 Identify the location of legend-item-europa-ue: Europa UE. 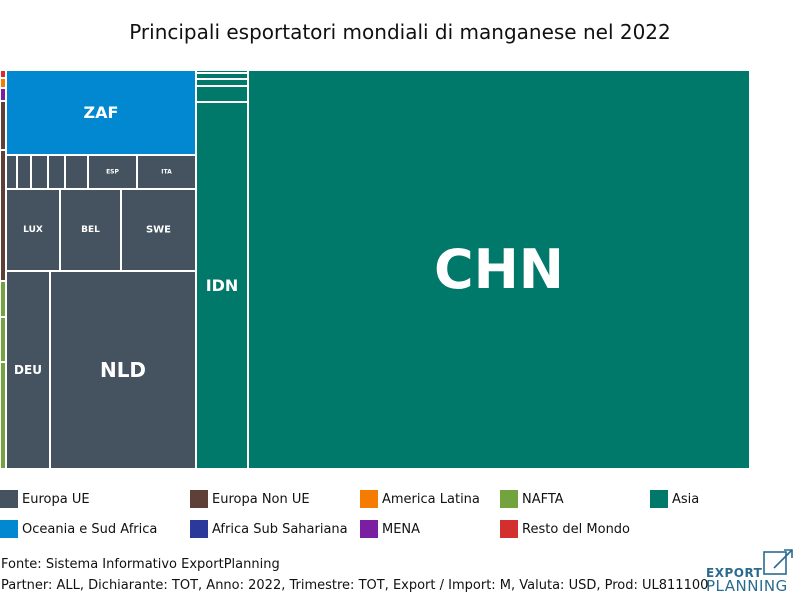
(45, 499).